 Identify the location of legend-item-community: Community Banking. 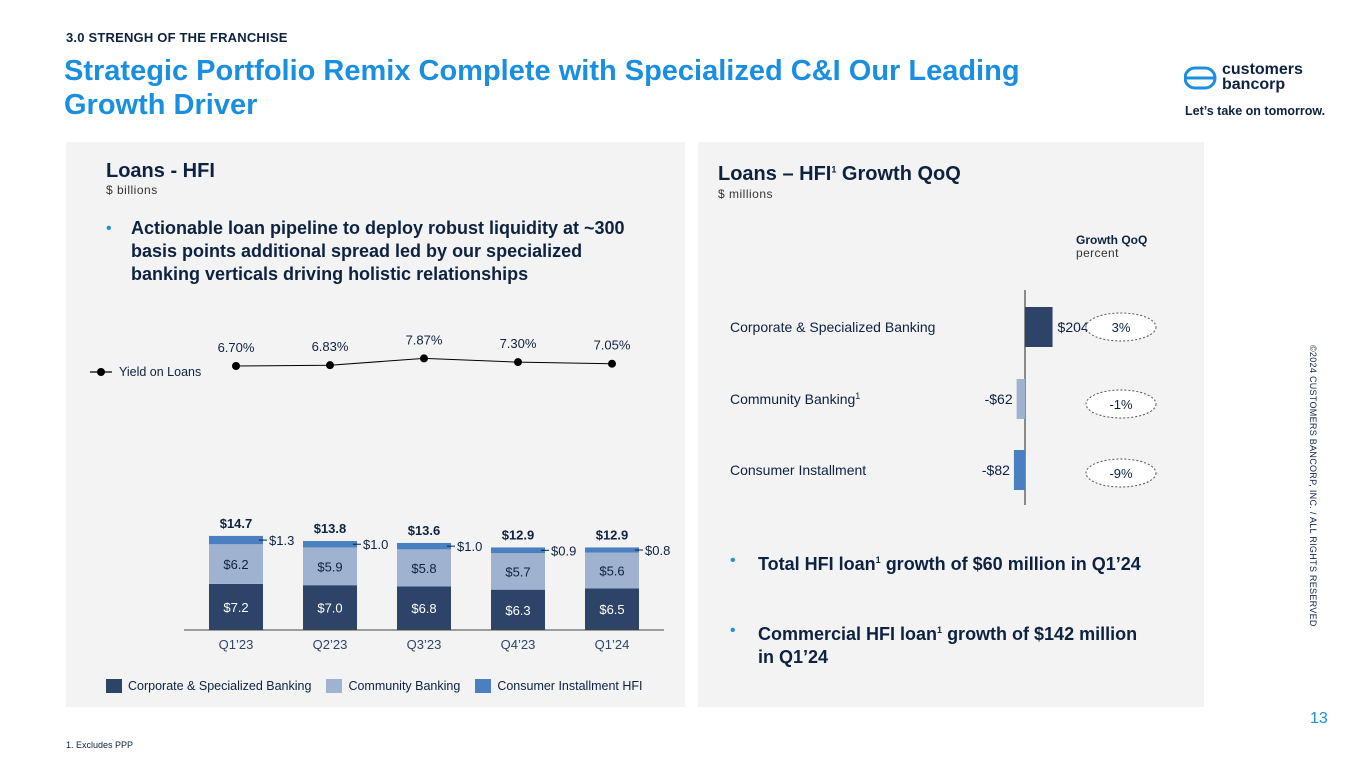
(393, 686).